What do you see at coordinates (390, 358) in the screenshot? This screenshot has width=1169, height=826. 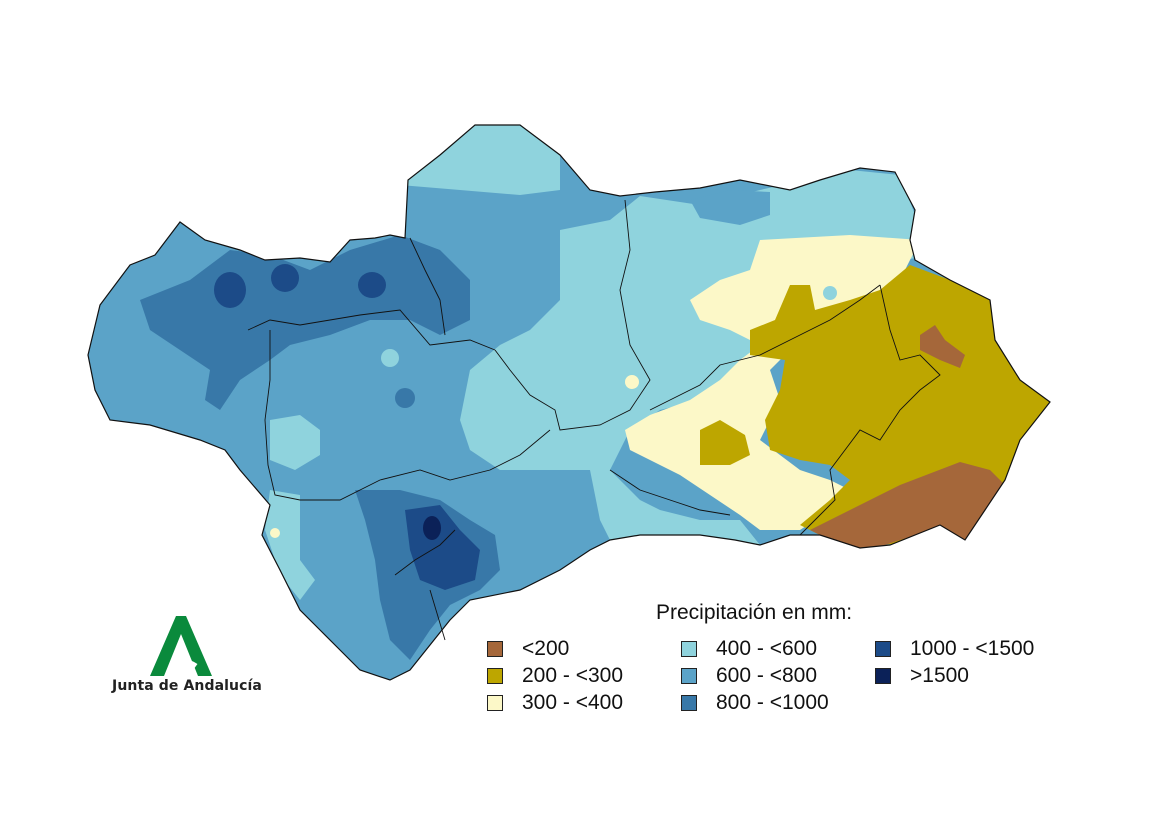 I see `zone-400-600-dot` at bounding box center [390, 358].